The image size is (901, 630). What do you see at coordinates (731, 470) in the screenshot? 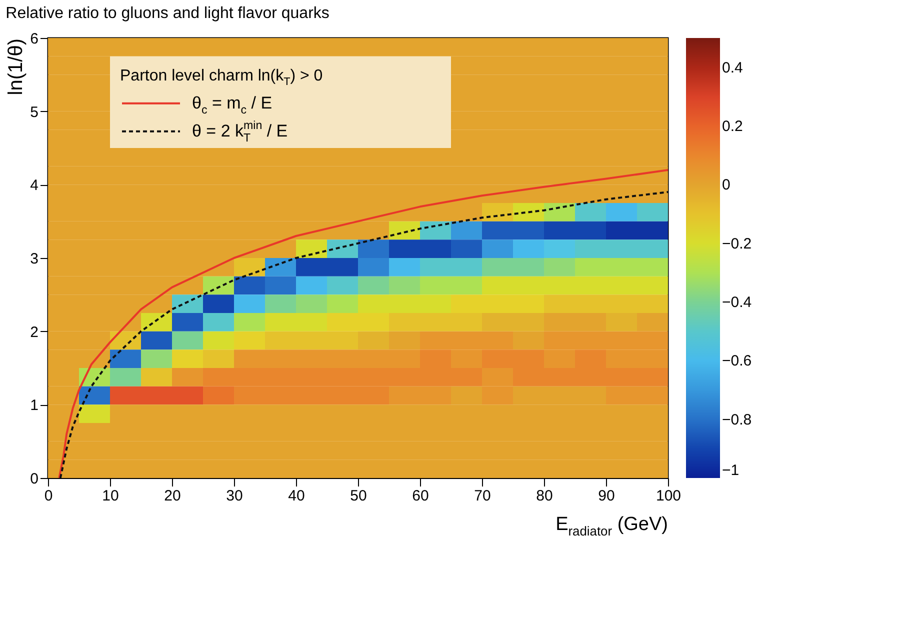
I see `color-bar-label: −1` at bounding box center [731, 470].